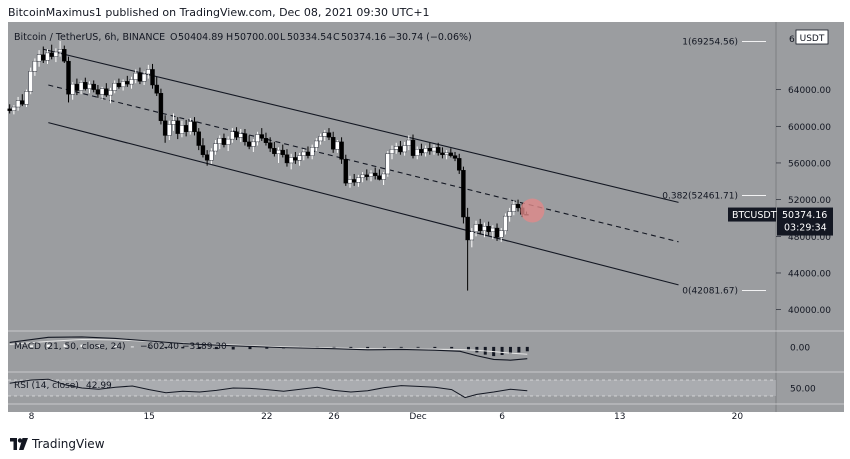 Image resolution: width=850 pixels, height=459 pixels. What do you see at coordinates (800, 348) in the screenshot?
I see `macd-axis-label: 0.00` at bounding box center [800, 348].